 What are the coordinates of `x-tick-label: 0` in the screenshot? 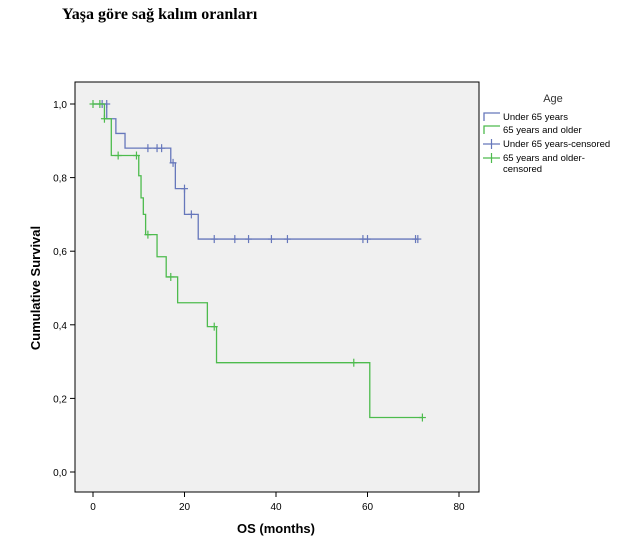 It's located at (93, 507).